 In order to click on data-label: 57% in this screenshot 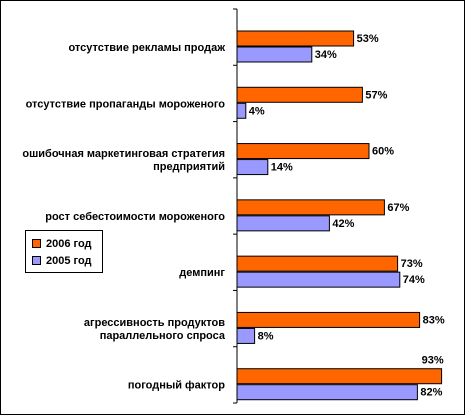, I will do `click(376, 95)`.